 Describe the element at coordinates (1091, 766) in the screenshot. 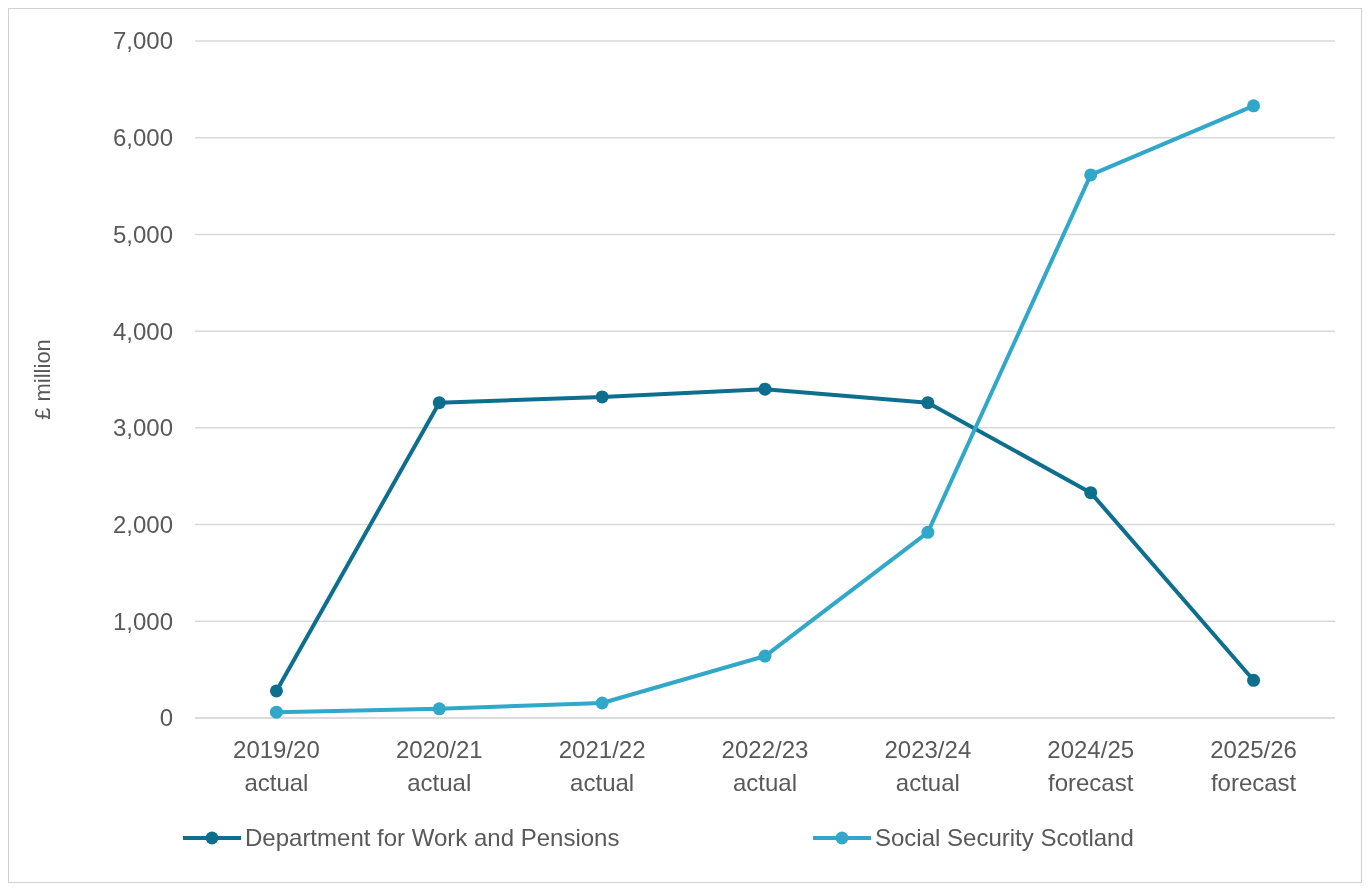

I see `x-tick-label: 2024/25 forecast` at that location.